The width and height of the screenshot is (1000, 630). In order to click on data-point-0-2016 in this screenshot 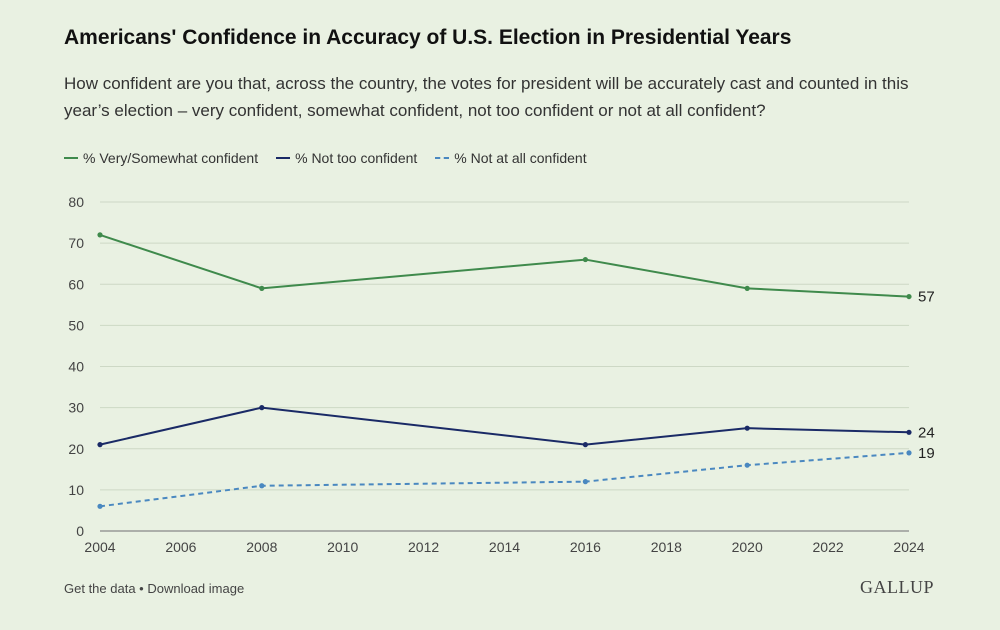, I will do `click(585, 259)`.